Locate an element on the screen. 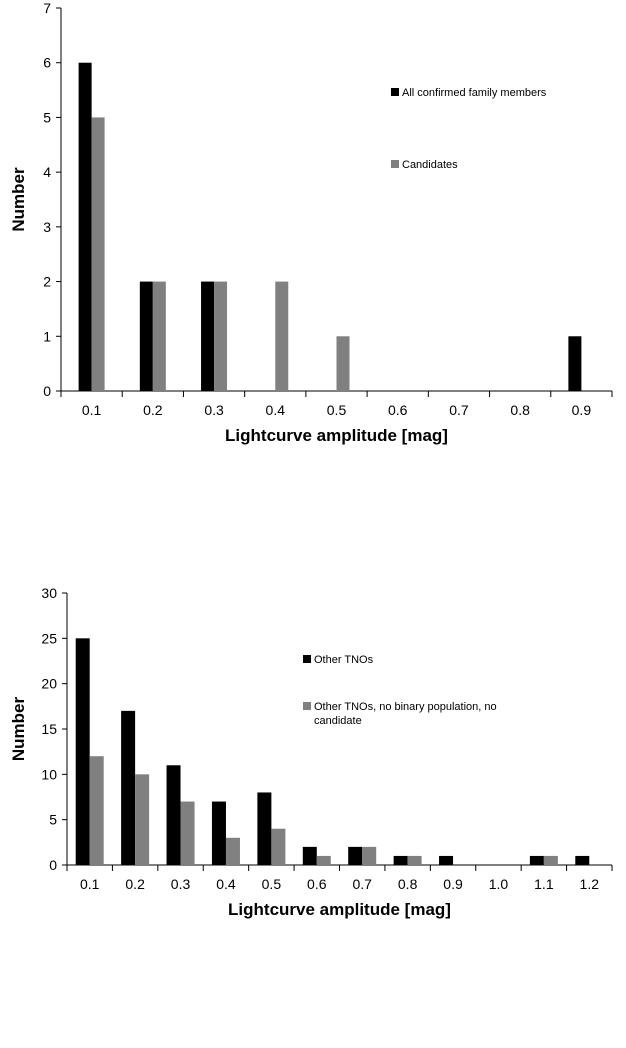  legend-label: Candidates is located at coordinates (430, 165).